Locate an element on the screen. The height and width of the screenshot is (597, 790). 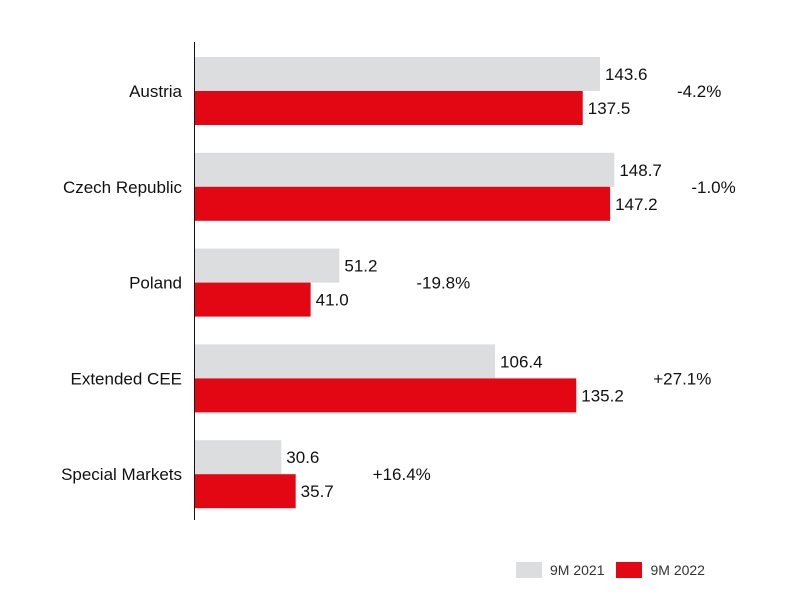
value-label-special-markets-9m-2021: 30.6 is located at coordinates (302, 457).